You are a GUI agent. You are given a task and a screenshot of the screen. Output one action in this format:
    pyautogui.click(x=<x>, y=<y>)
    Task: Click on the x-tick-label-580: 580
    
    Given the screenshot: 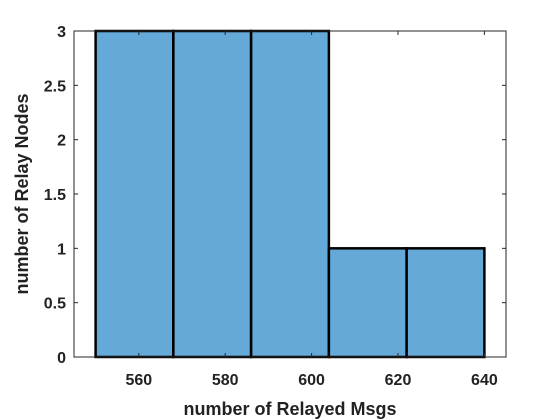 What is the action you would take?
    pyautogui.click(x=225, y=380)
    